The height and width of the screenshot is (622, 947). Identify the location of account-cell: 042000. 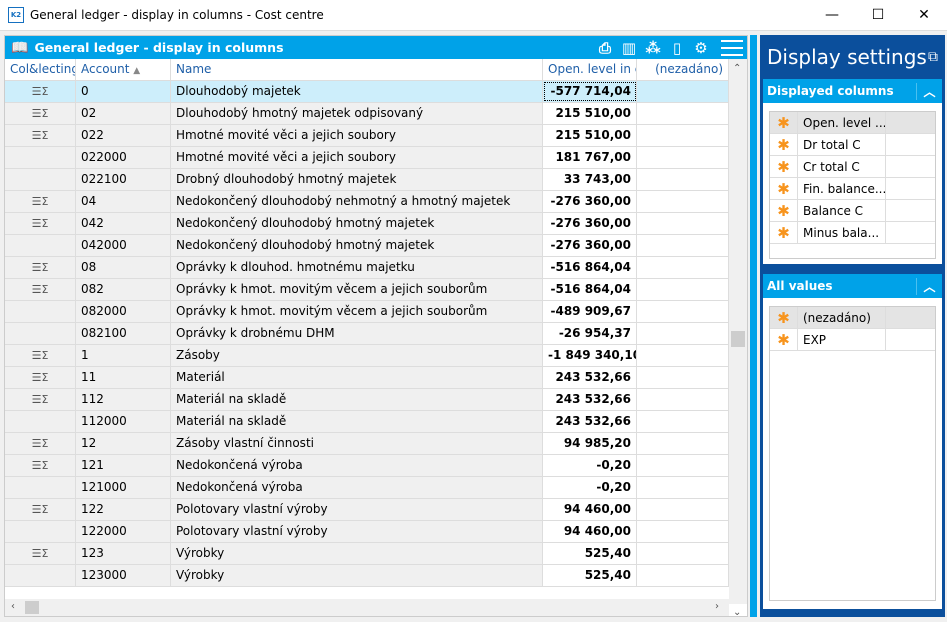
(123, 245).